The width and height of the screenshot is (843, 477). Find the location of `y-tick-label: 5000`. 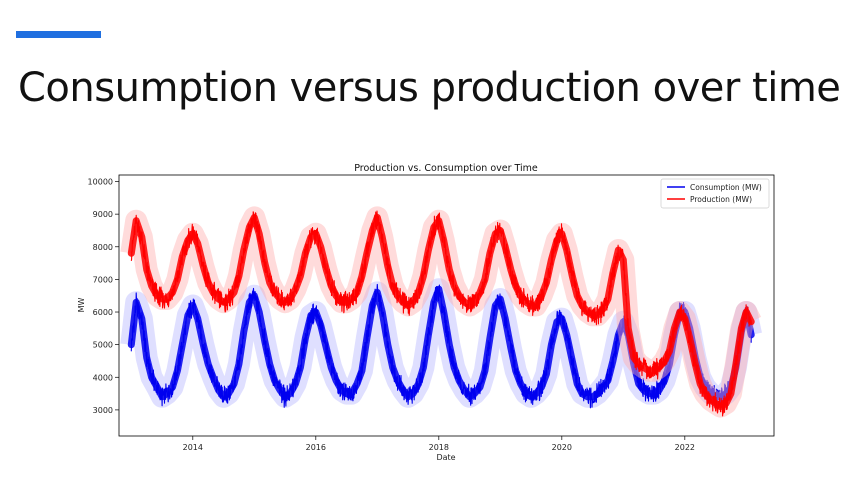

y-tick-label: 5000 is located at coordinates (103, 345).